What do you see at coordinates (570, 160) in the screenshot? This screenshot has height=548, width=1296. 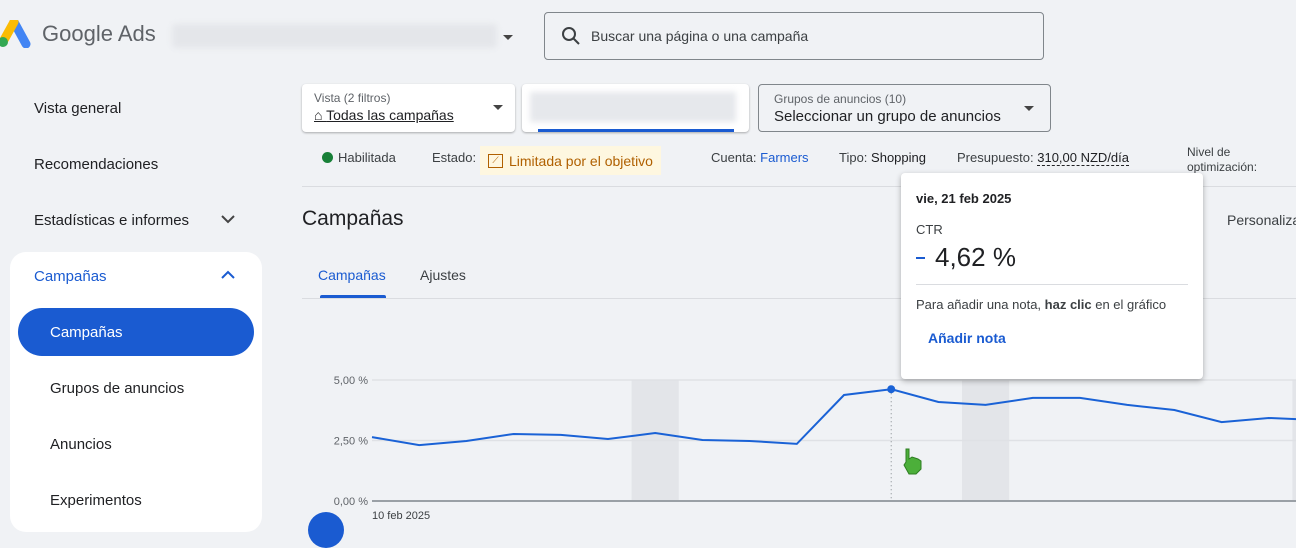 I see `state-badge: ⟋ Limitada por el objetivo` at bounding box center [570, 160].